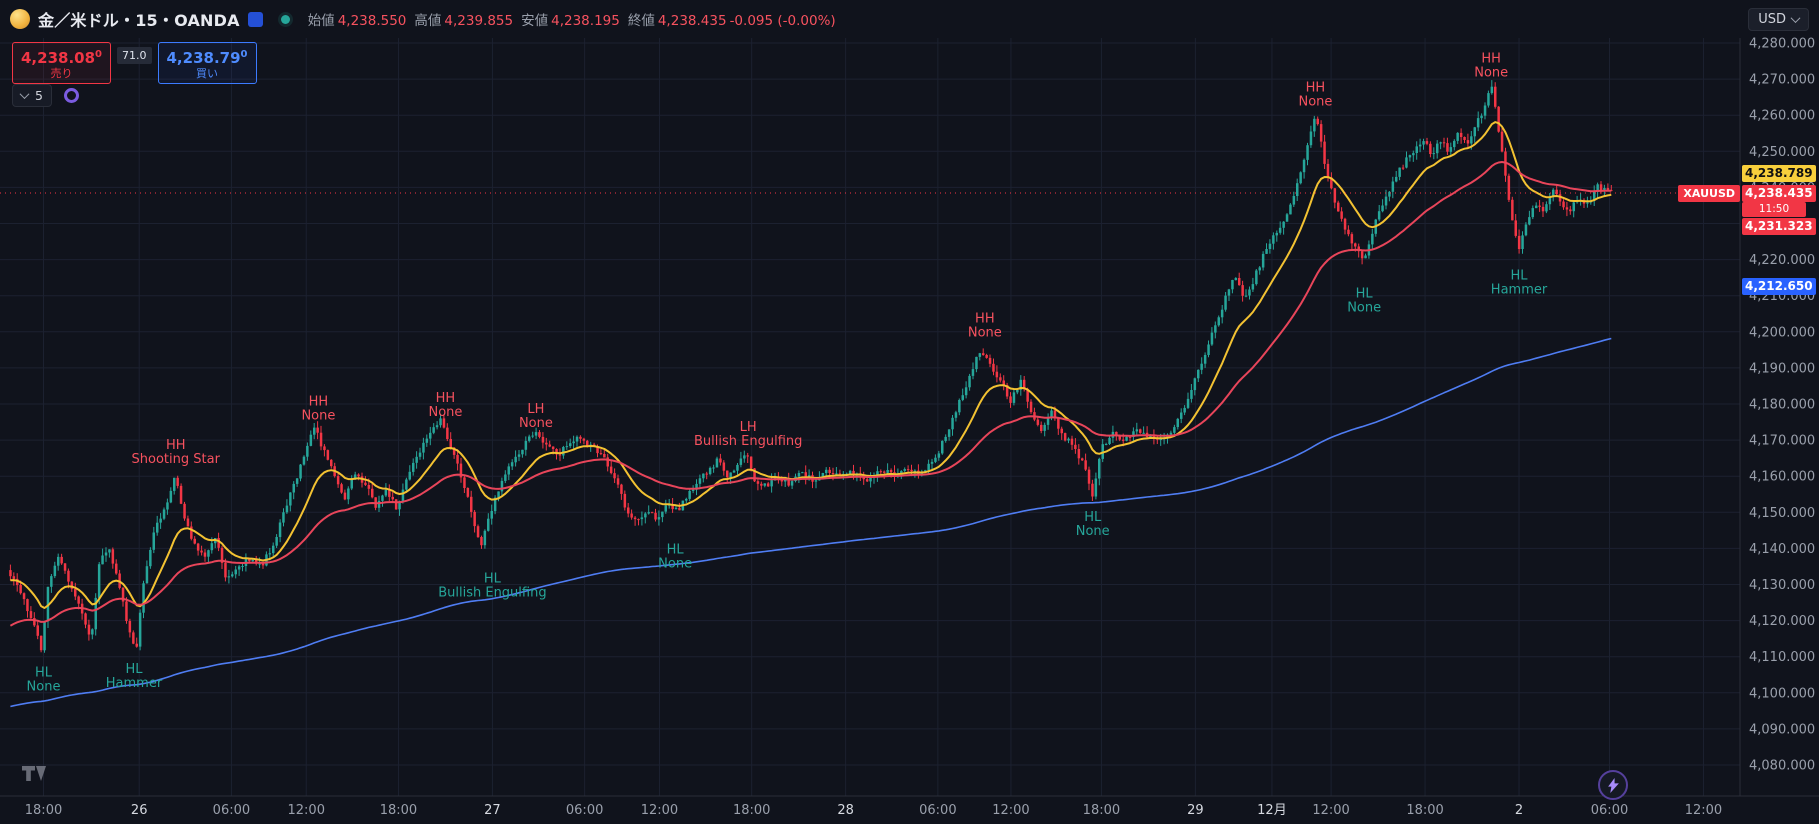  I want to click on close-value: 4,238.435, so click(692, 21).